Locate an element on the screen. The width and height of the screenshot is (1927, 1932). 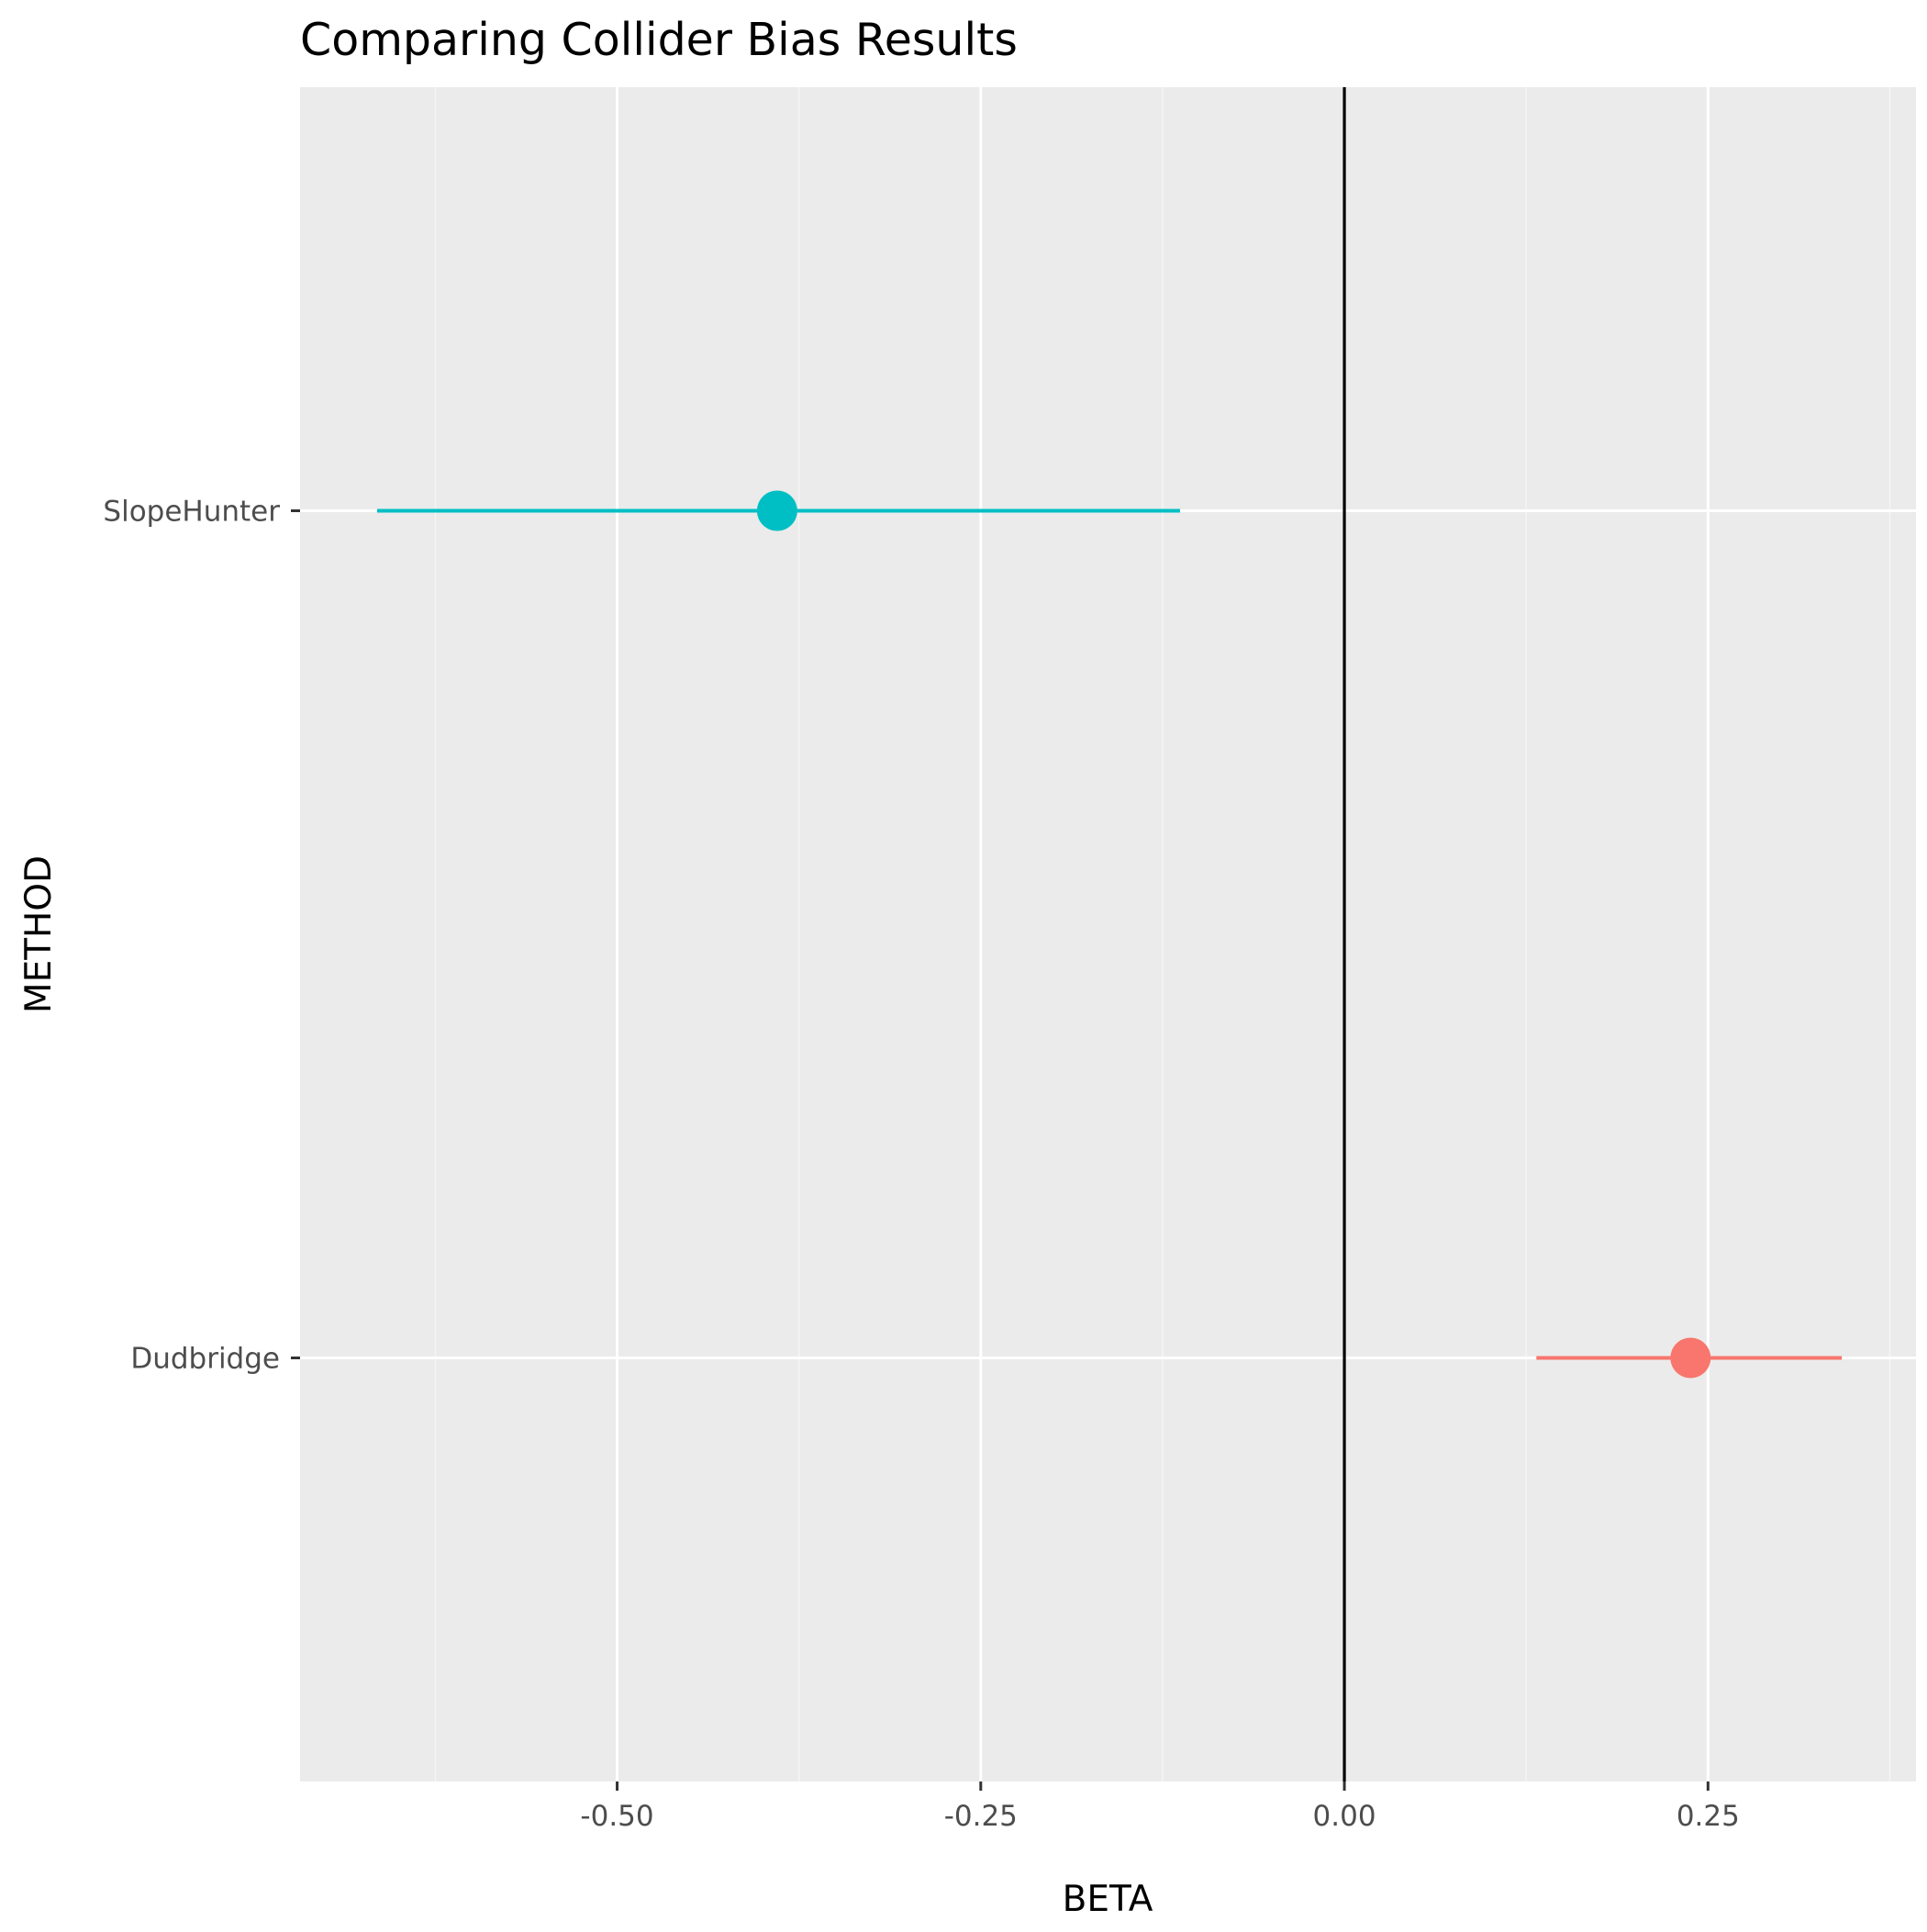
y-axis: SlopeHunter Dudbridge is located at coordinates (201, 936).